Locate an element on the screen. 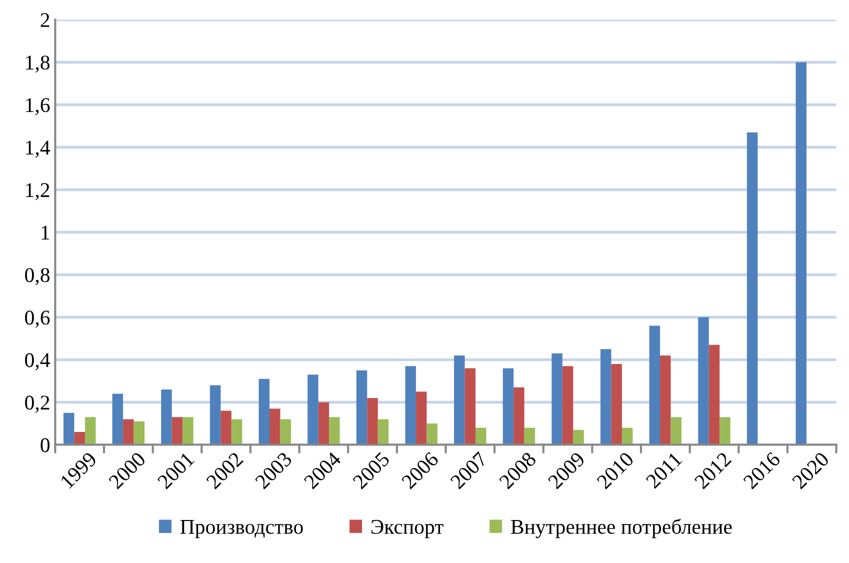  y-tick-label: 0,2 is located at coordinates (37, 404).